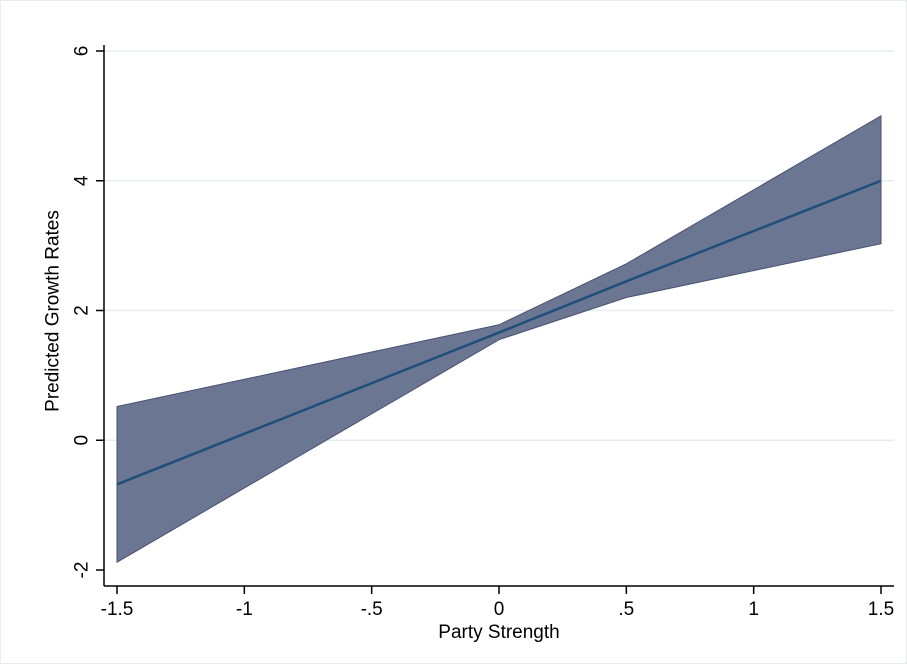 The height and width of the screenshot is (670, 907). I want to click on x-tick-label: 1, so click(753, 609).